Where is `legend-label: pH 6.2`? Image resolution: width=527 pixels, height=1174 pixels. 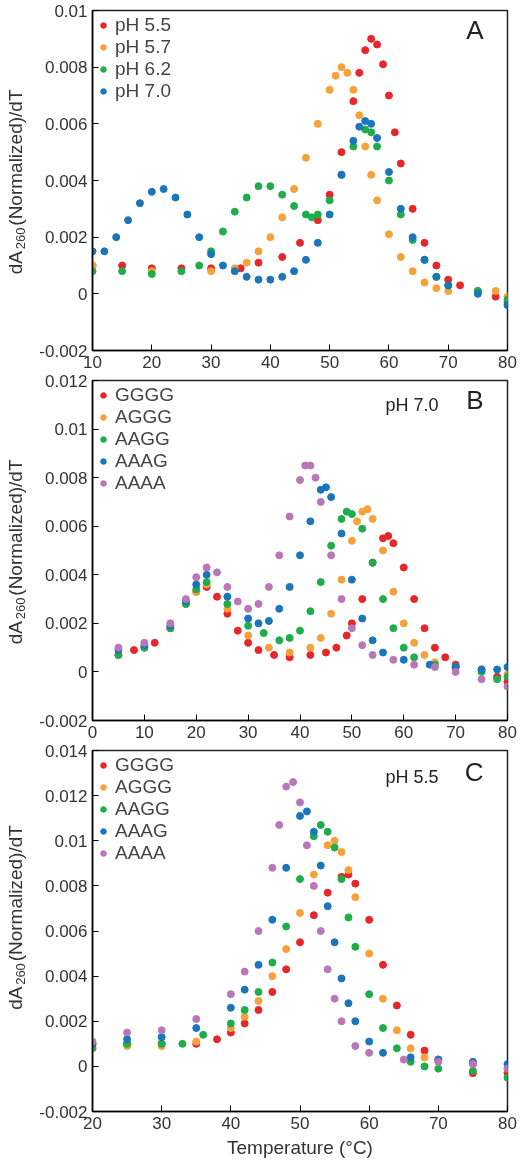 legend-label: pH 6.2 is located at coordinates (143, 69).